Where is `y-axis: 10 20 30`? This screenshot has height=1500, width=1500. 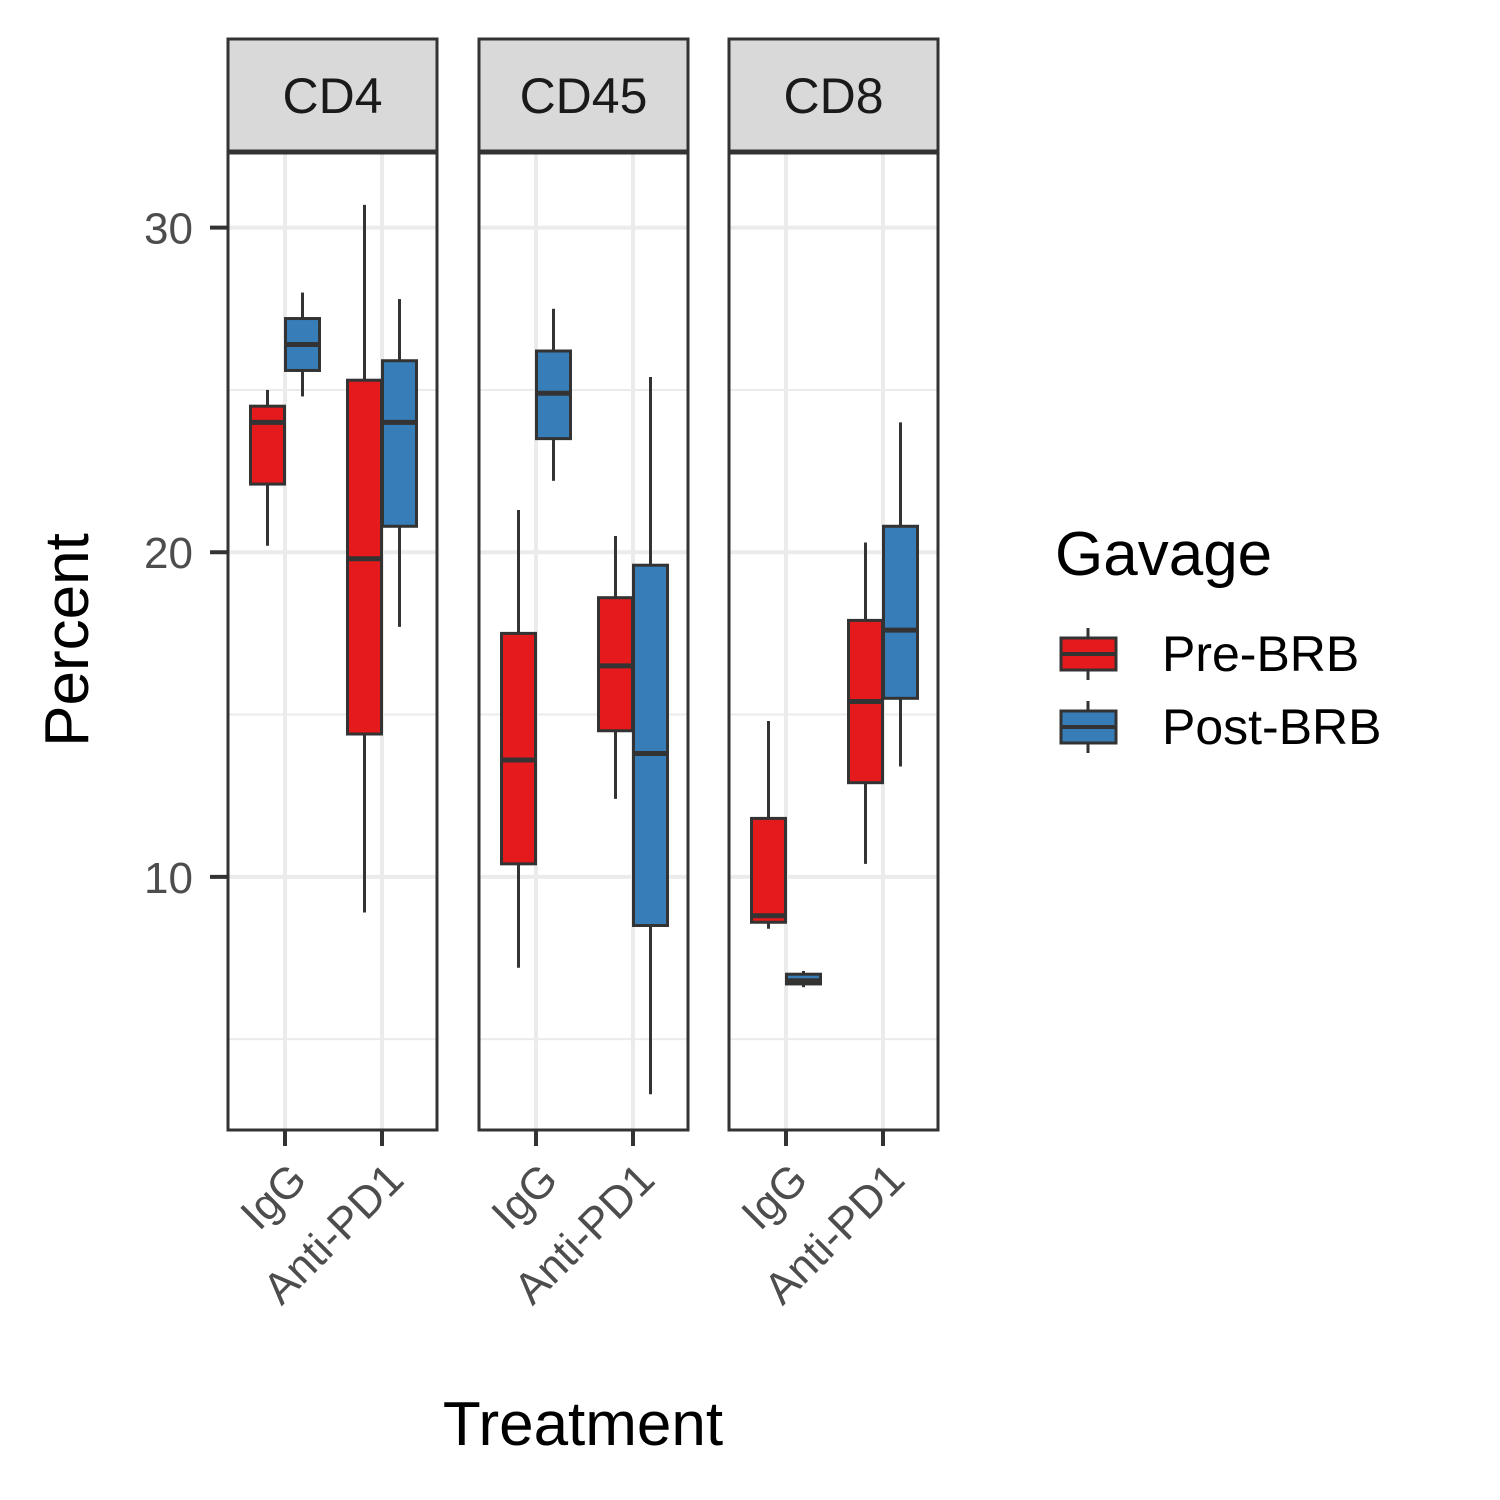 y-axis: 10 20 30 is located at coordinates (186, 554).